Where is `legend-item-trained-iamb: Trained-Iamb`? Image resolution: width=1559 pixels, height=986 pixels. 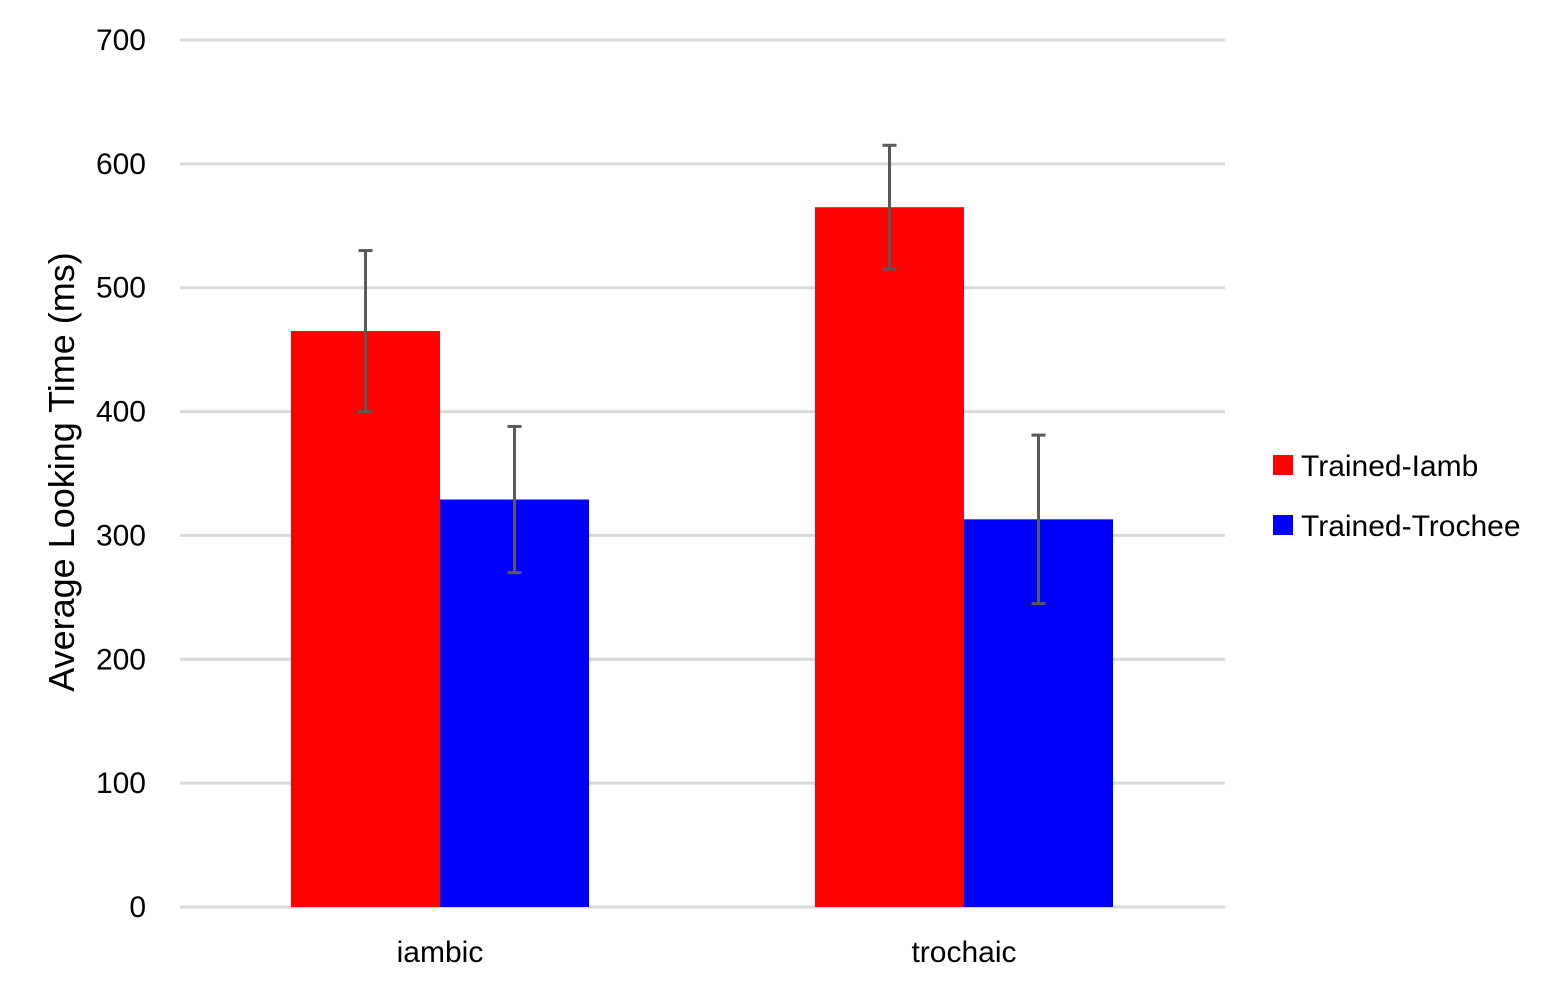 legend-item-trained-iamb: Trained-Iamb is located at coordinates (1375, 466).